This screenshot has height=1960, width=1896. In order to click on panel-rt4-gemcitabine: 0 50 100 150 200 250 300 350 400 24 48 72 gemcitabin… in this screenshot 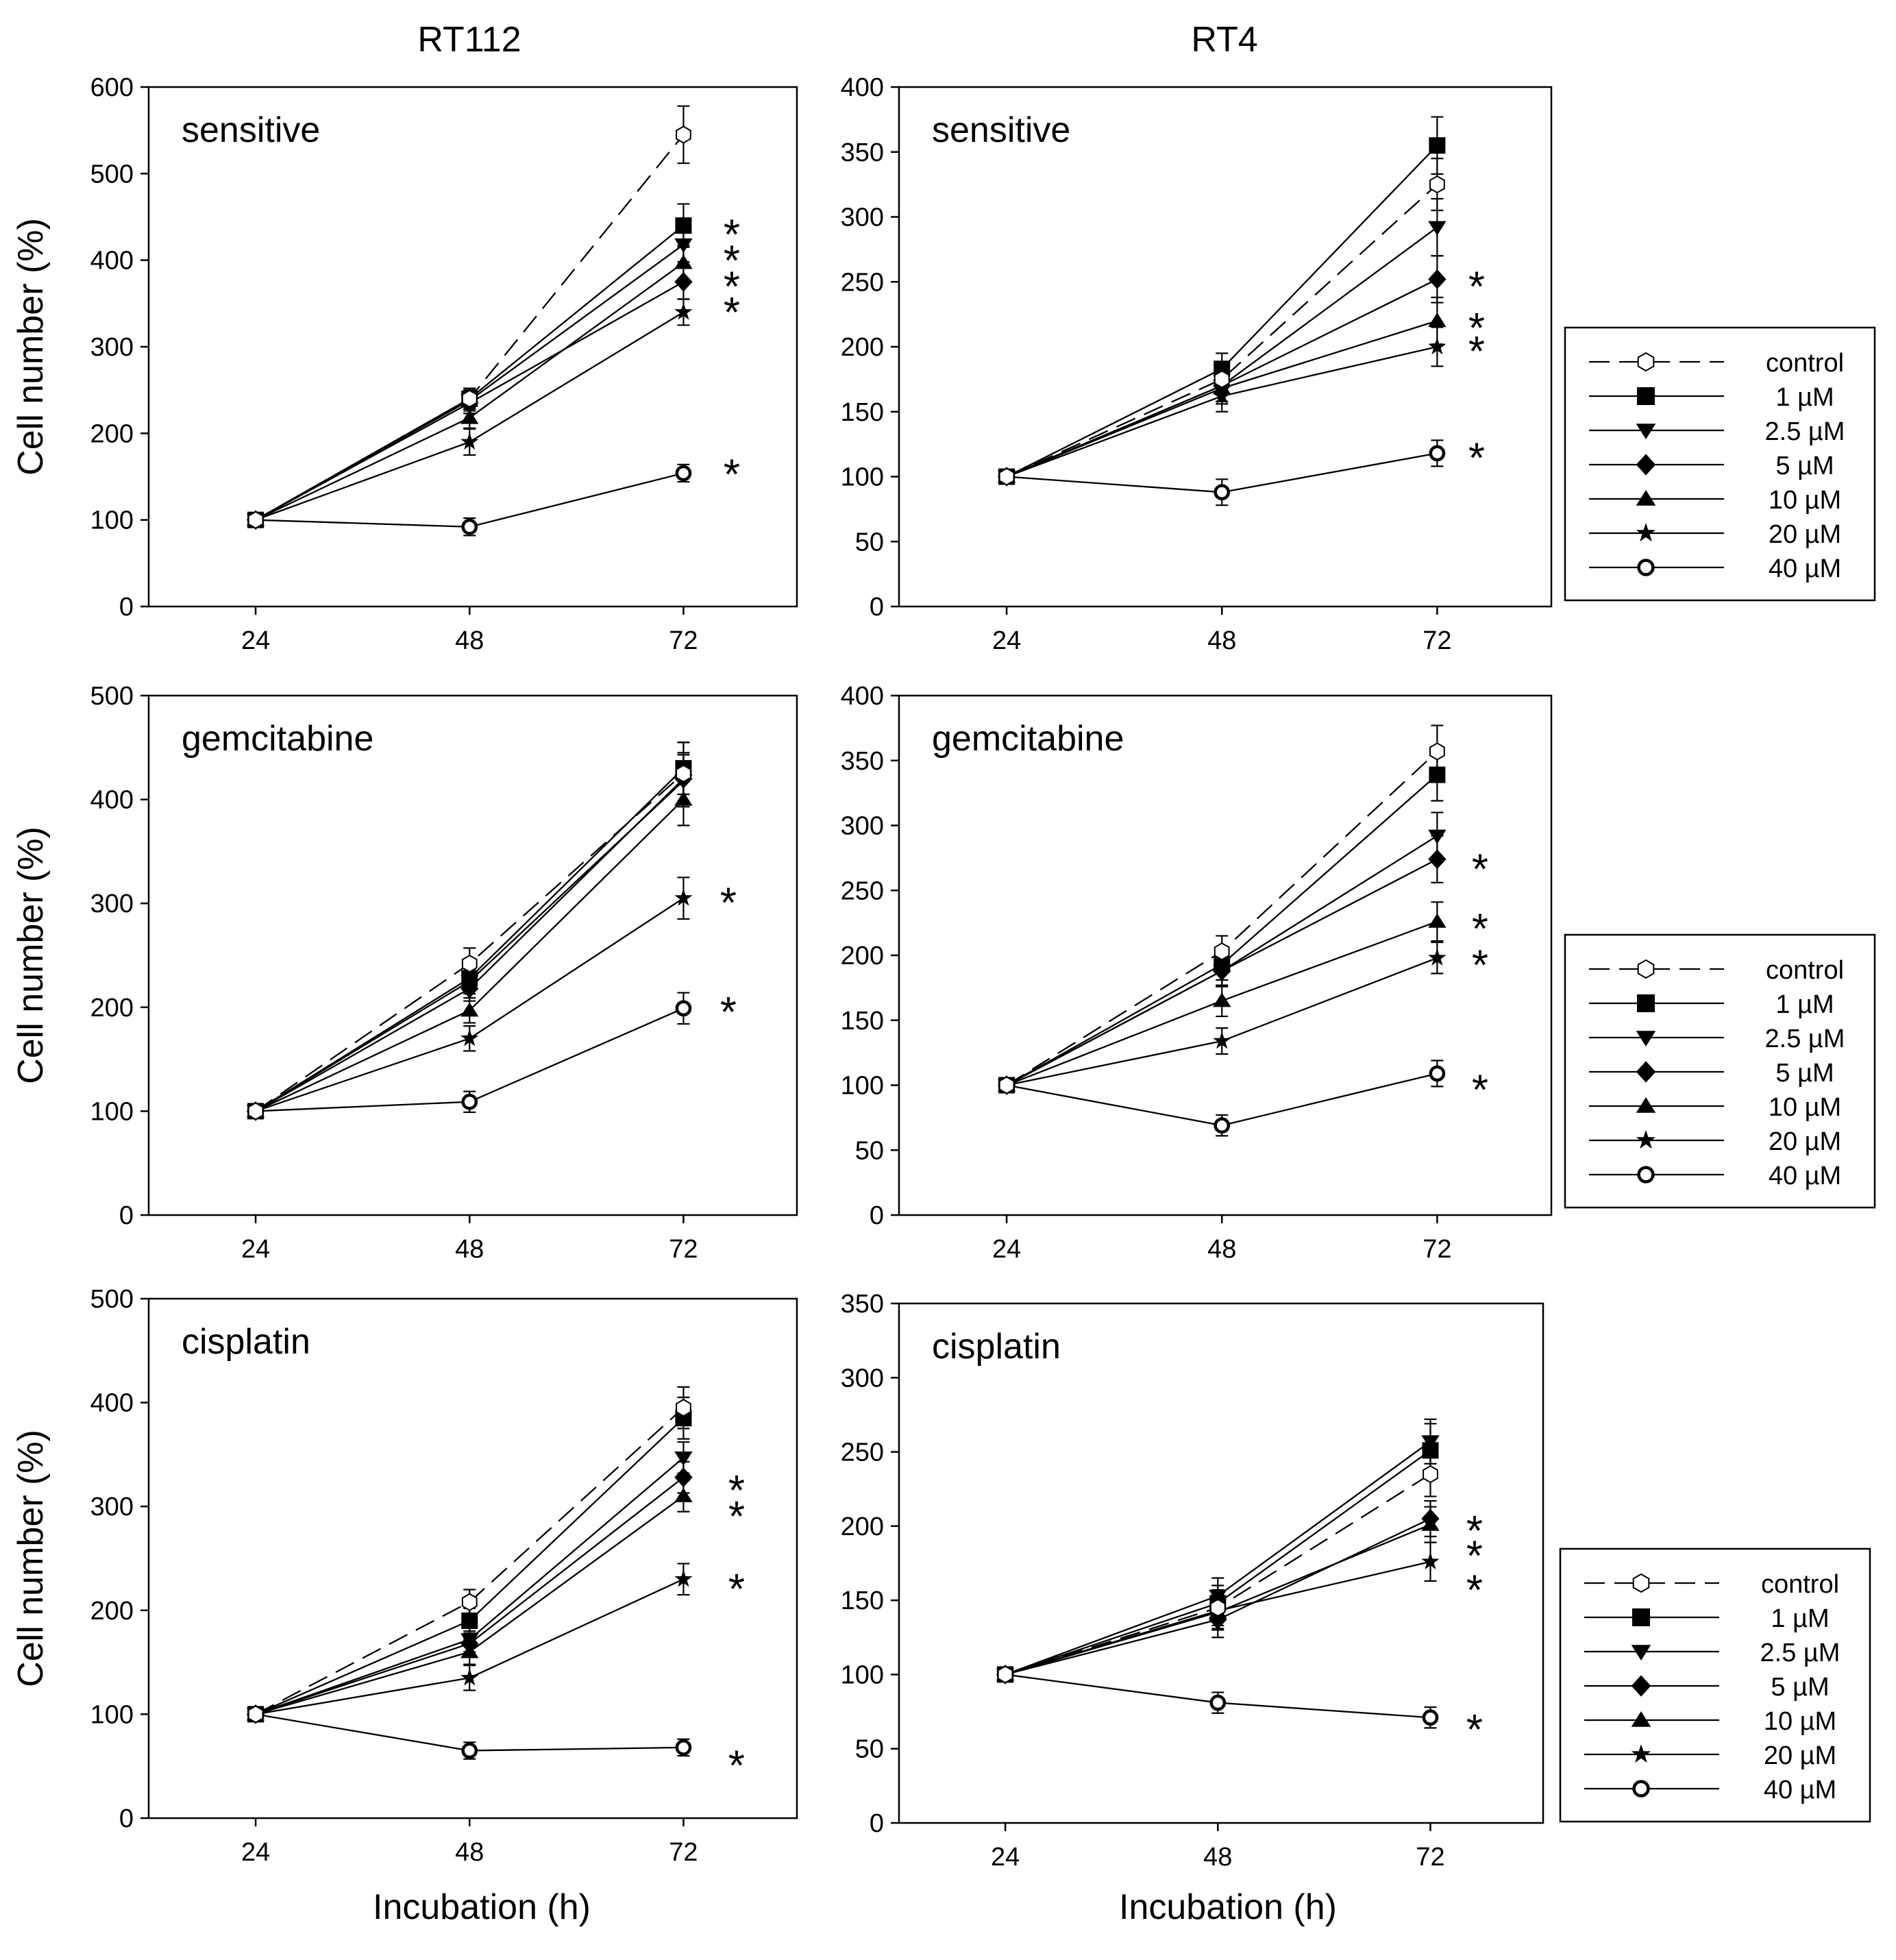, I will do `click(1197, 973)`.